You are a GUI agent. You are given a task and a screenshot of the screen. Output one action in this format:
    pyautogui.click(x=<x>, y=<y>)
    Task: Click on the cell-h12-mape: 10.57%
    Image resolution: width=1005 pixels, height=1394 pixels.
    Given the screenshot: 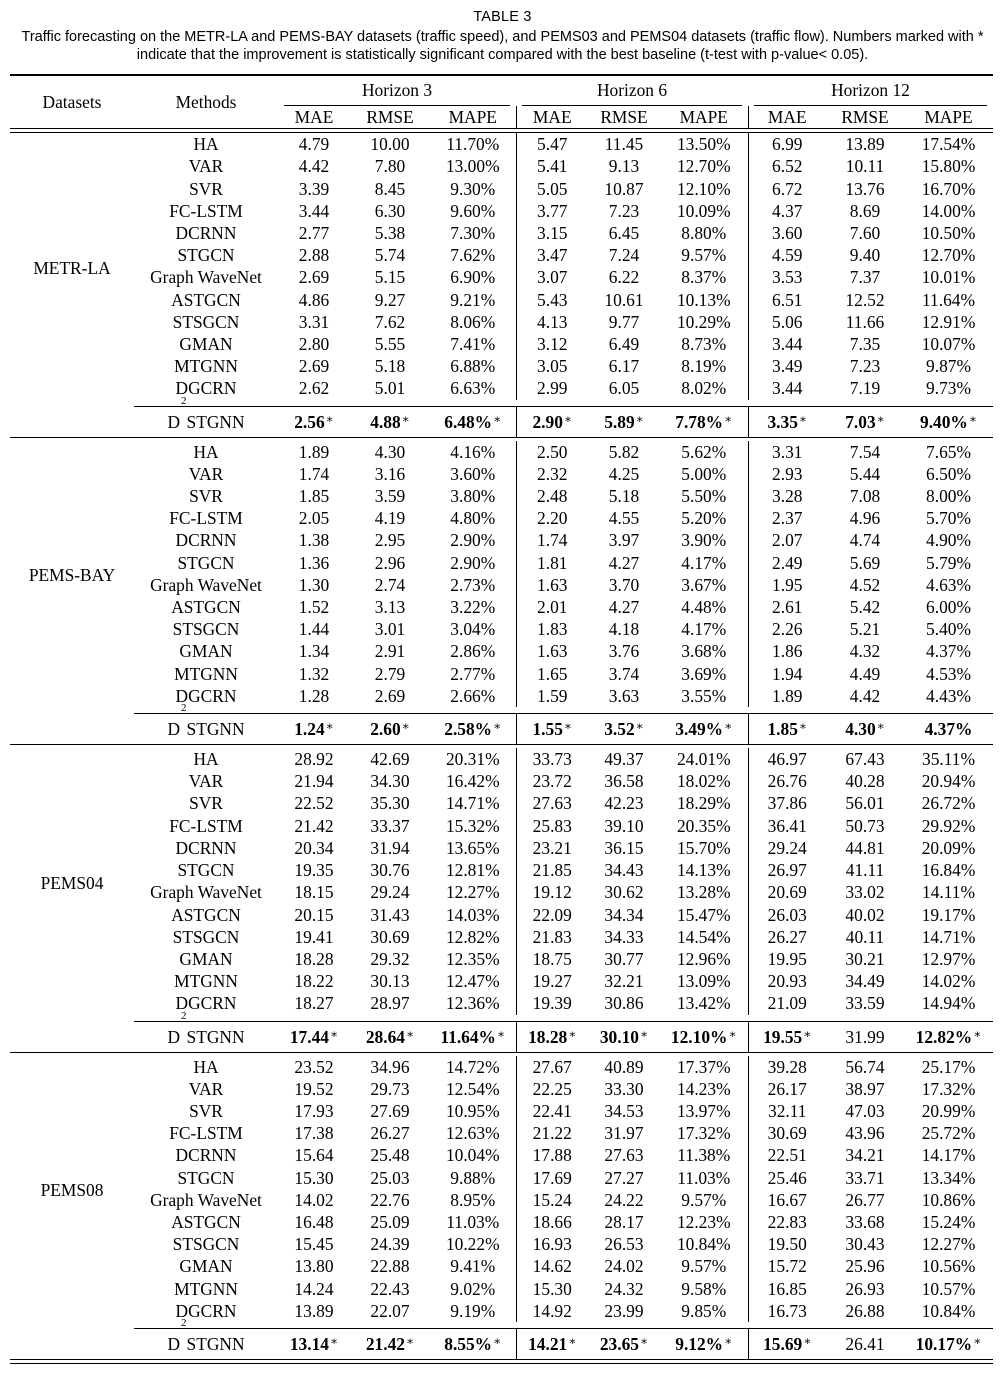 What is the action you would take?
    pyautogui.click(x=948, y=1288)
    